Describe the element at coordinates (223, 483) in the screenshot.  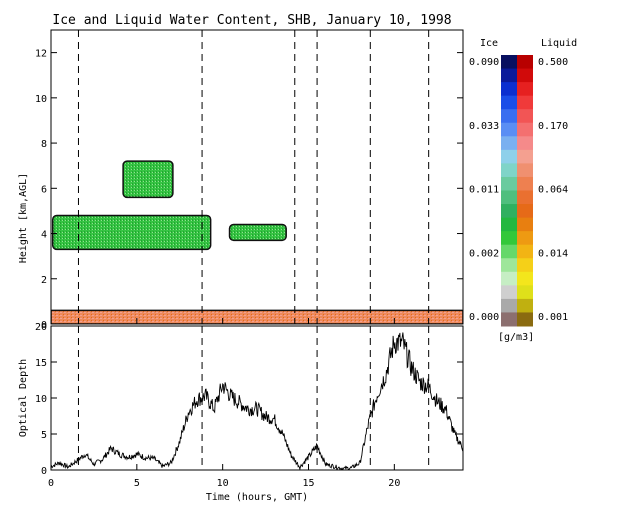
I see `x-tick-label: 10` at that location.